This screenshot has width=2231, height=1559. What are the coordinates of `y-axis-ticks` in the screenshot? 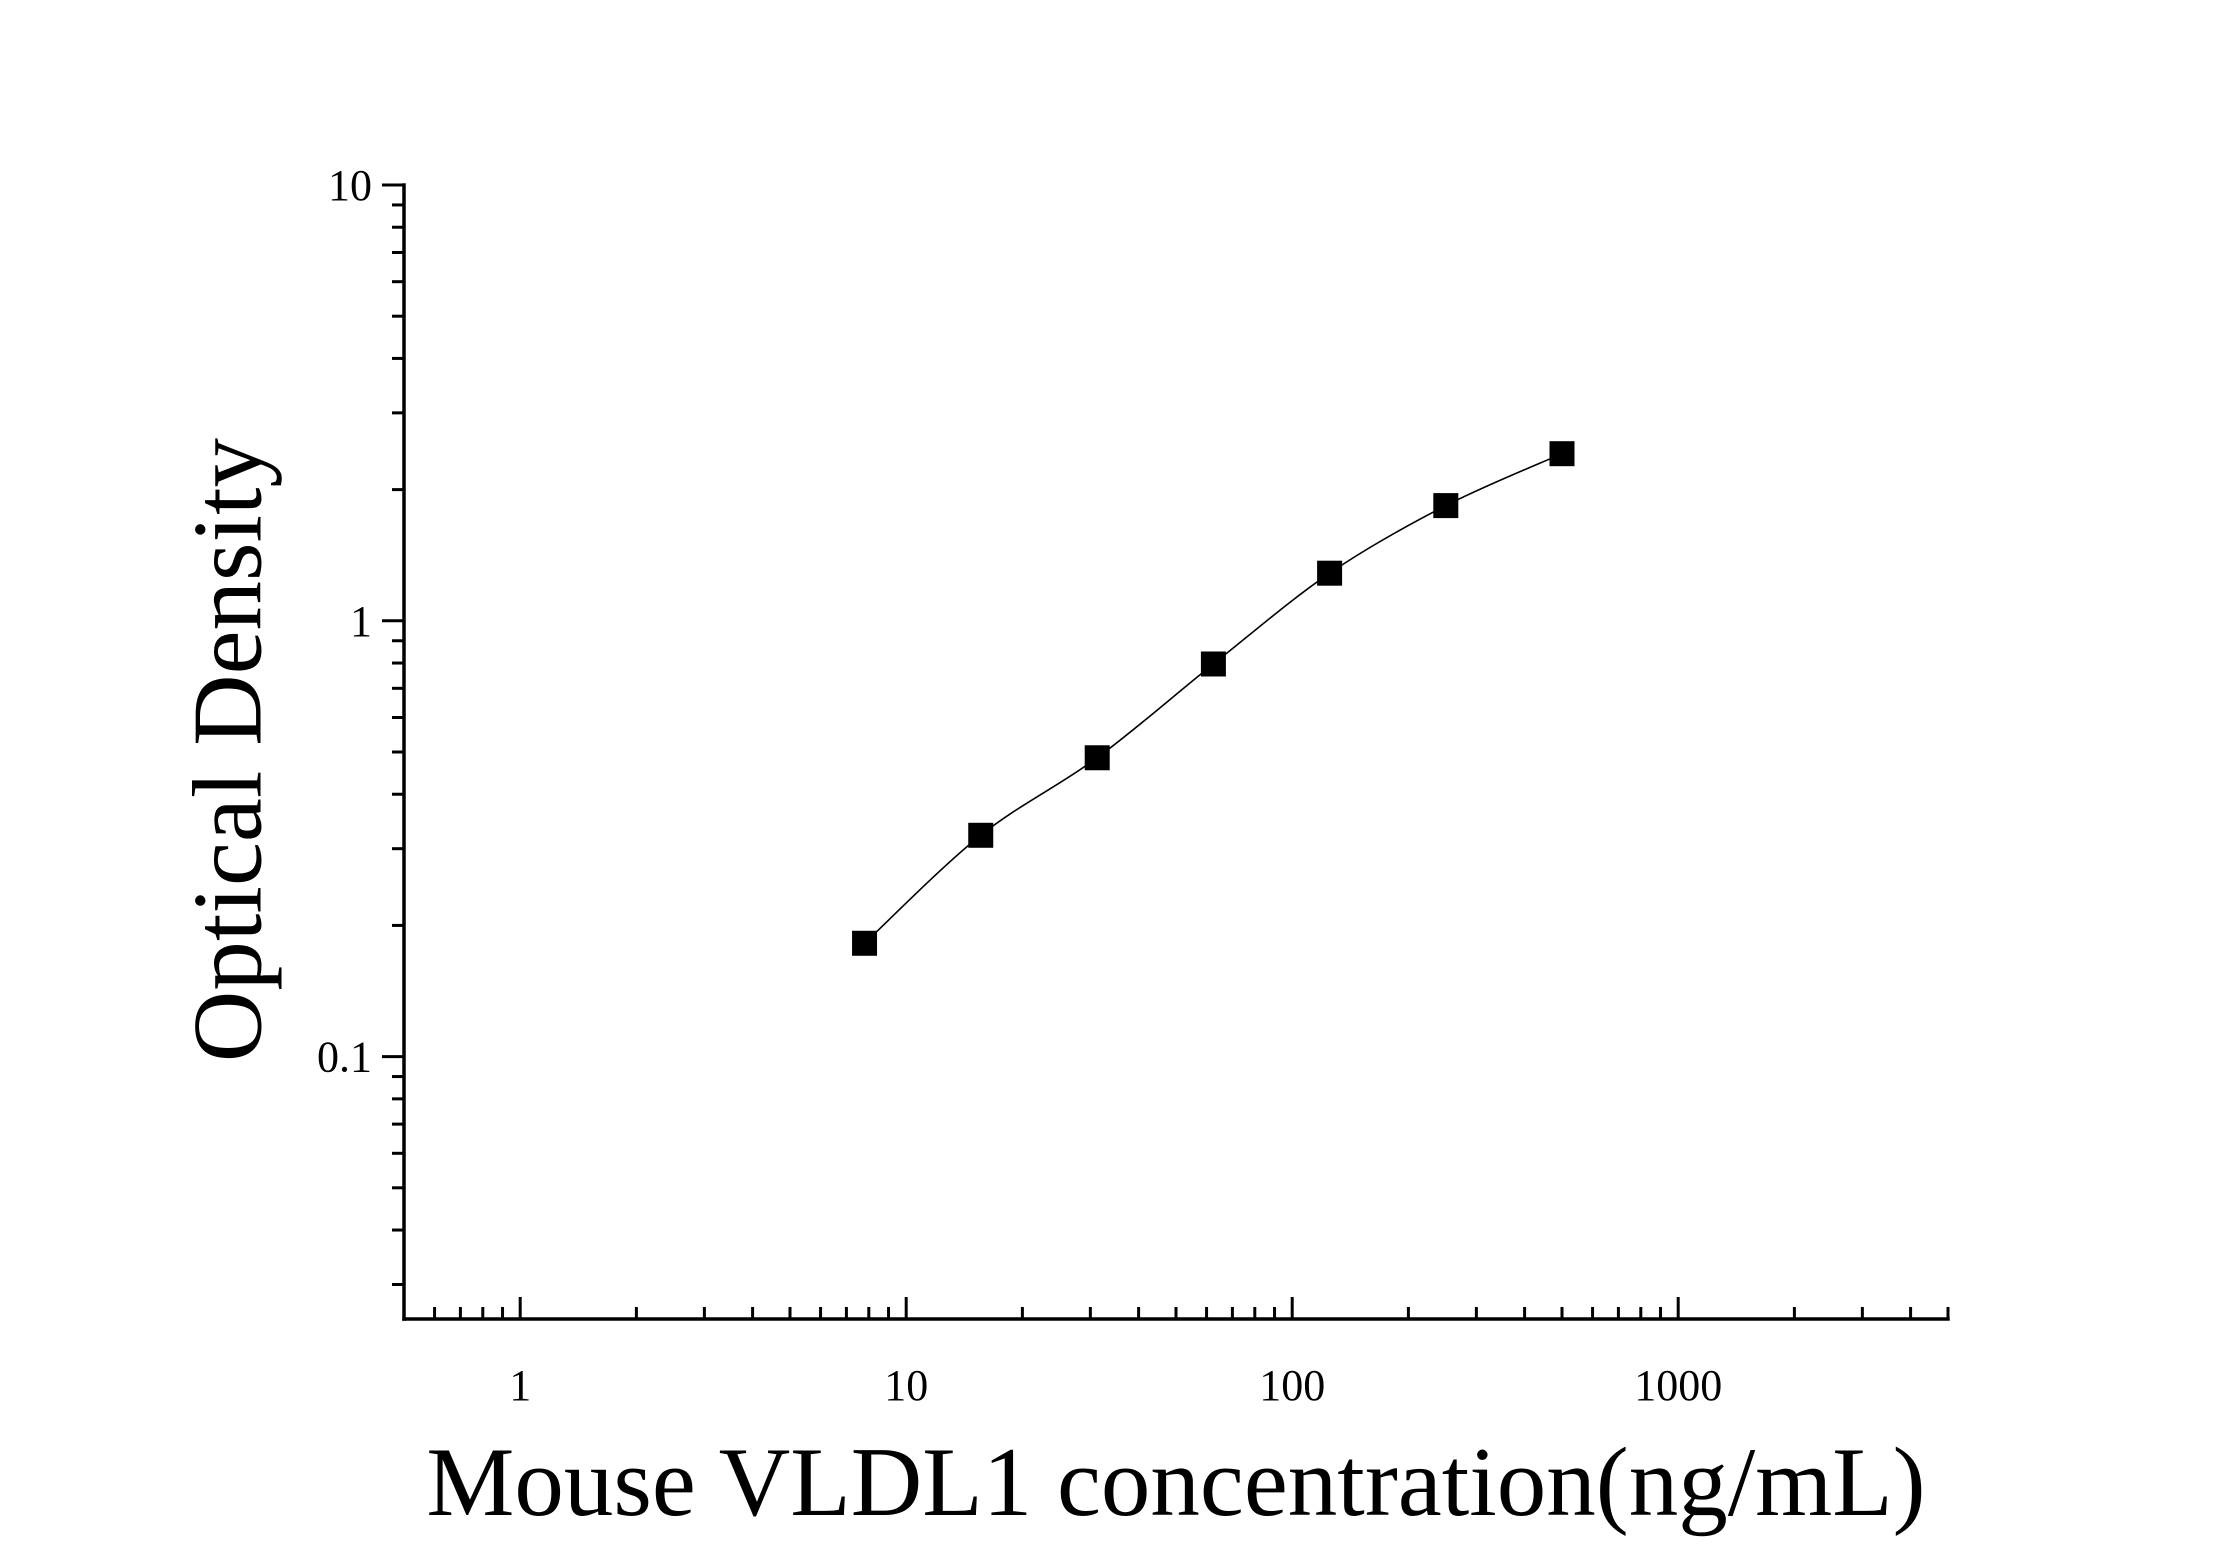 It's located at (393, 734).